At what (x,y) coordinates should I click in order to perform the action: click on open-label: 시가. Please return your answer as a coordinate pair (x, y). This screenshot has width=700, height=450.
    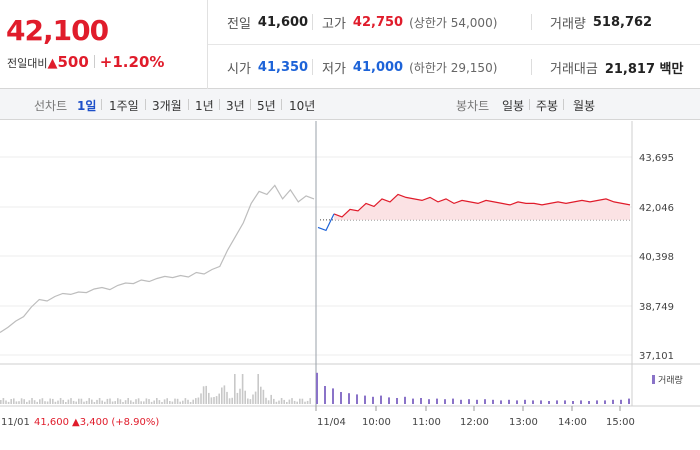
    Looking at the image, I should click on (239, 69).